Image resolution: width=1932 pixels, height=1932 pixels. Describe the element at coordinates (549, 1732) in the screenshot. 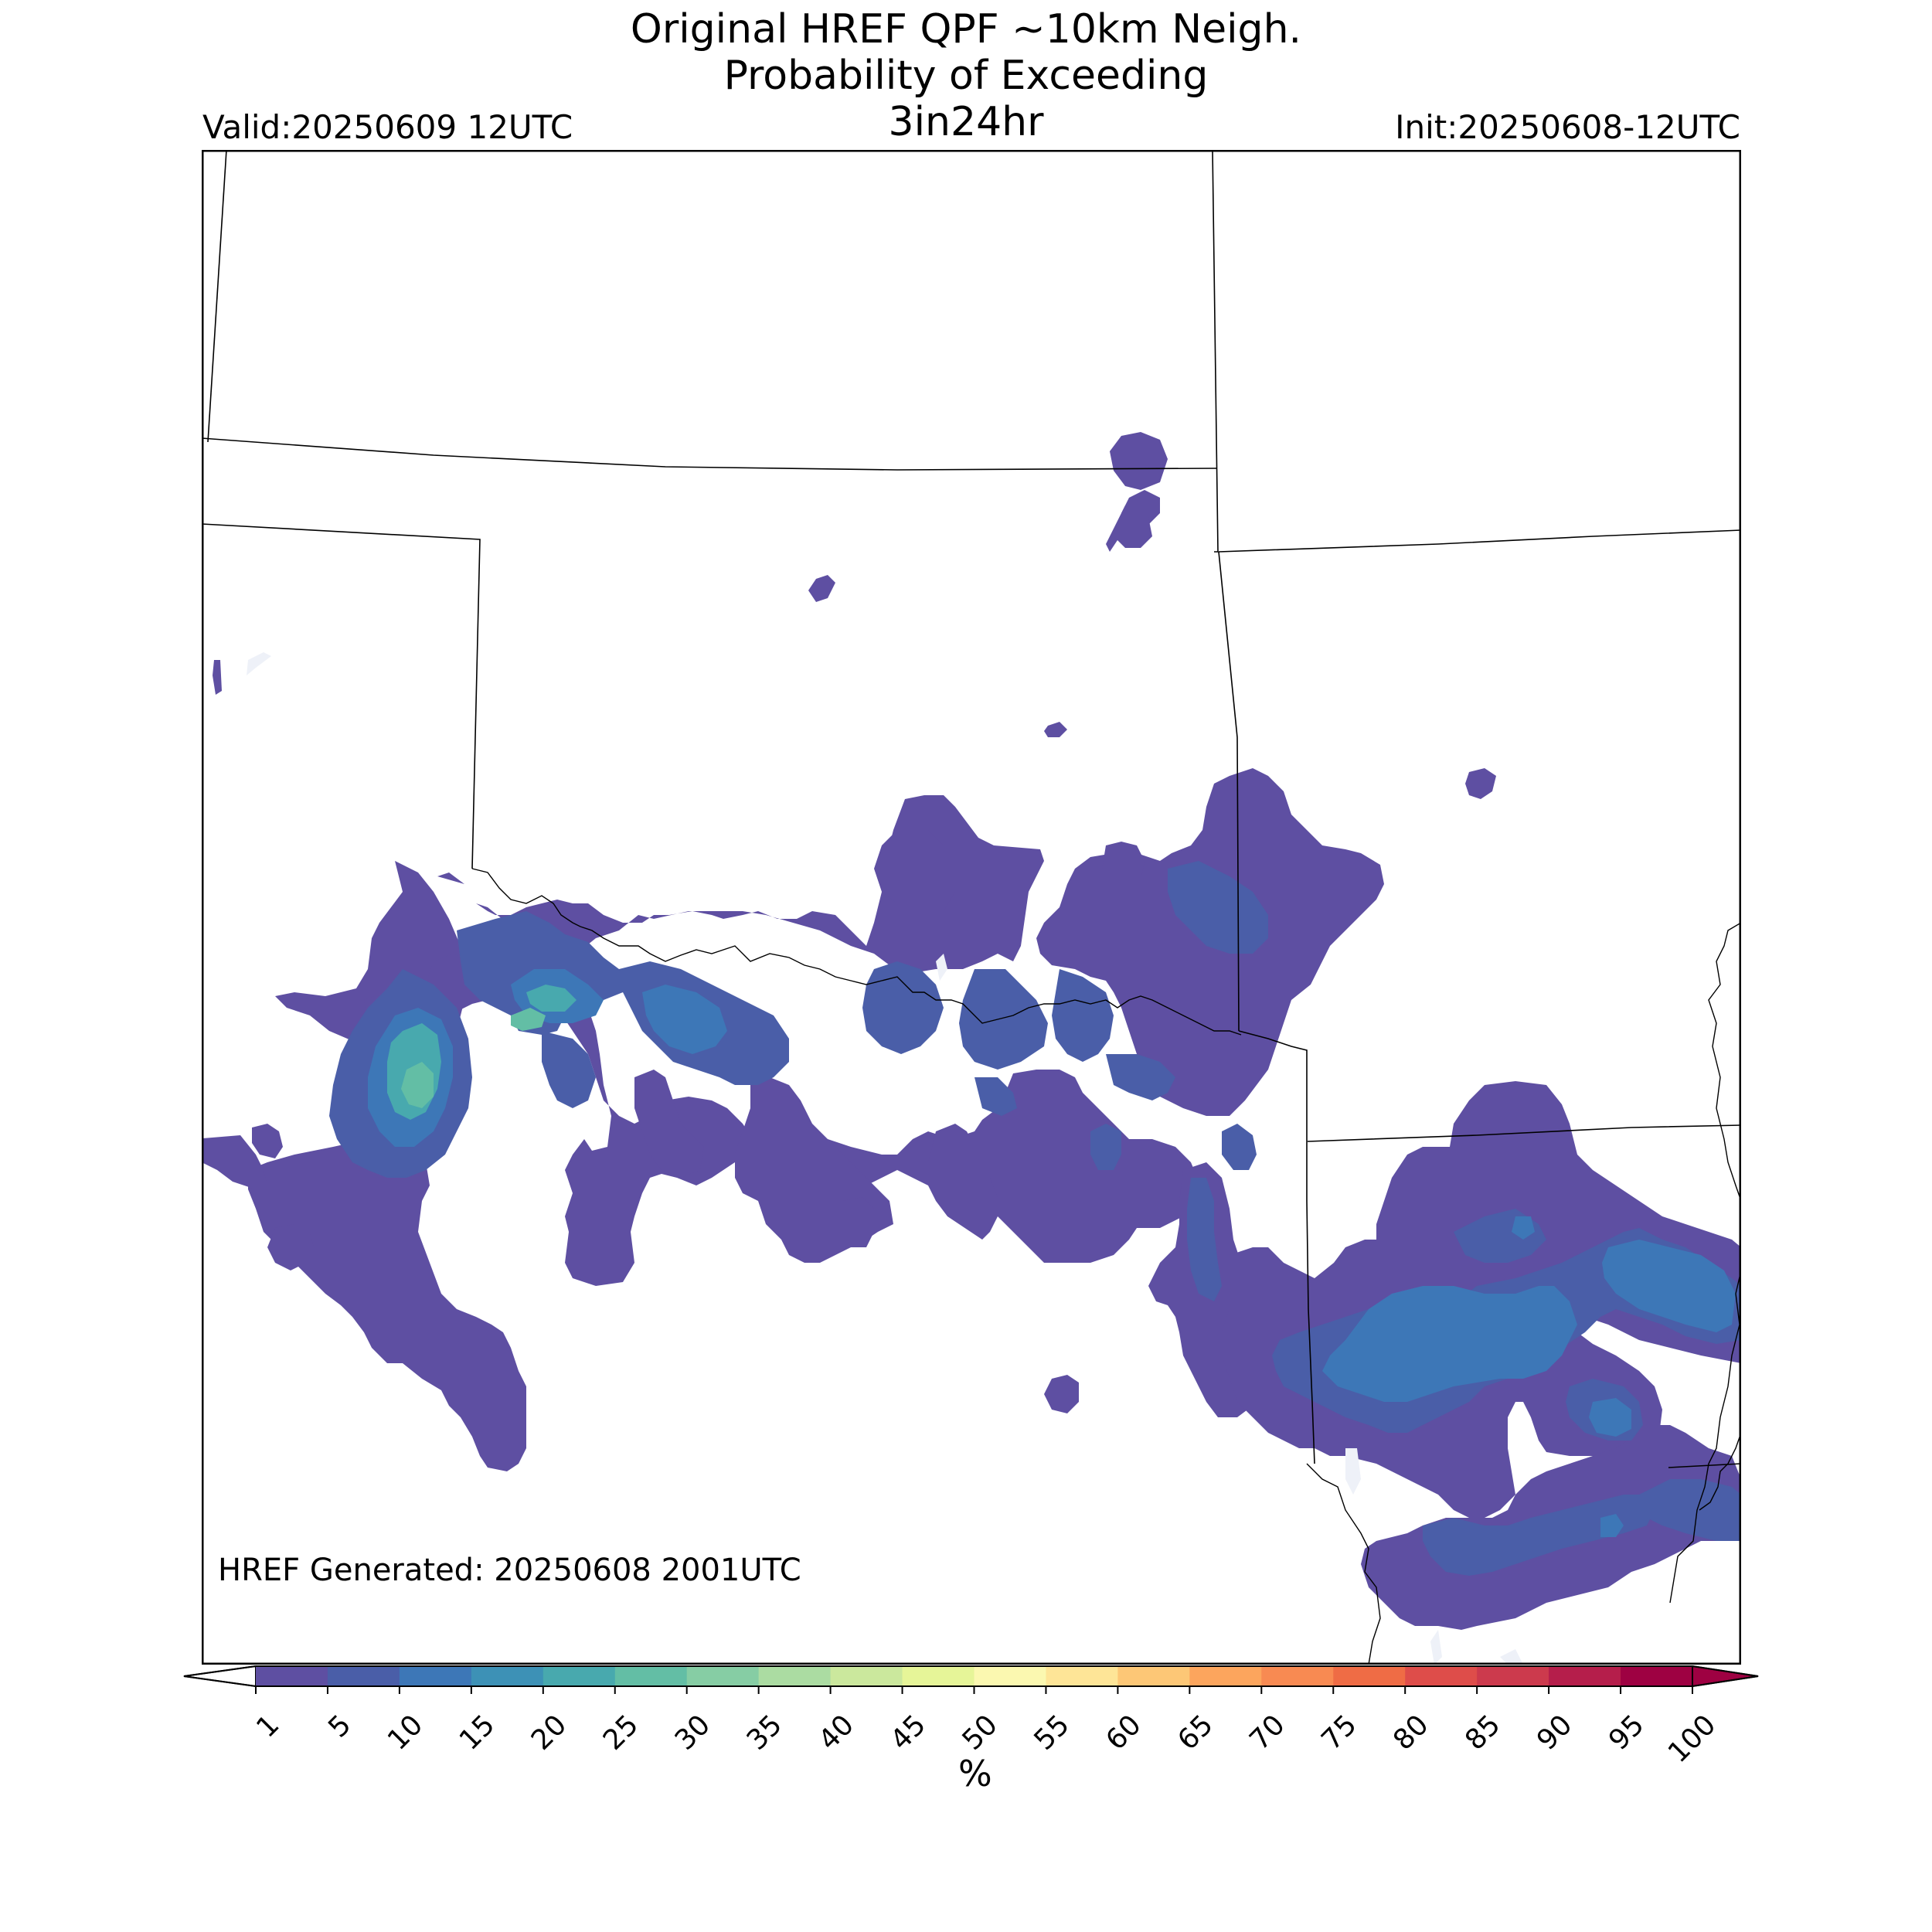

I see `colorbar-tick-label: 20` at that location.